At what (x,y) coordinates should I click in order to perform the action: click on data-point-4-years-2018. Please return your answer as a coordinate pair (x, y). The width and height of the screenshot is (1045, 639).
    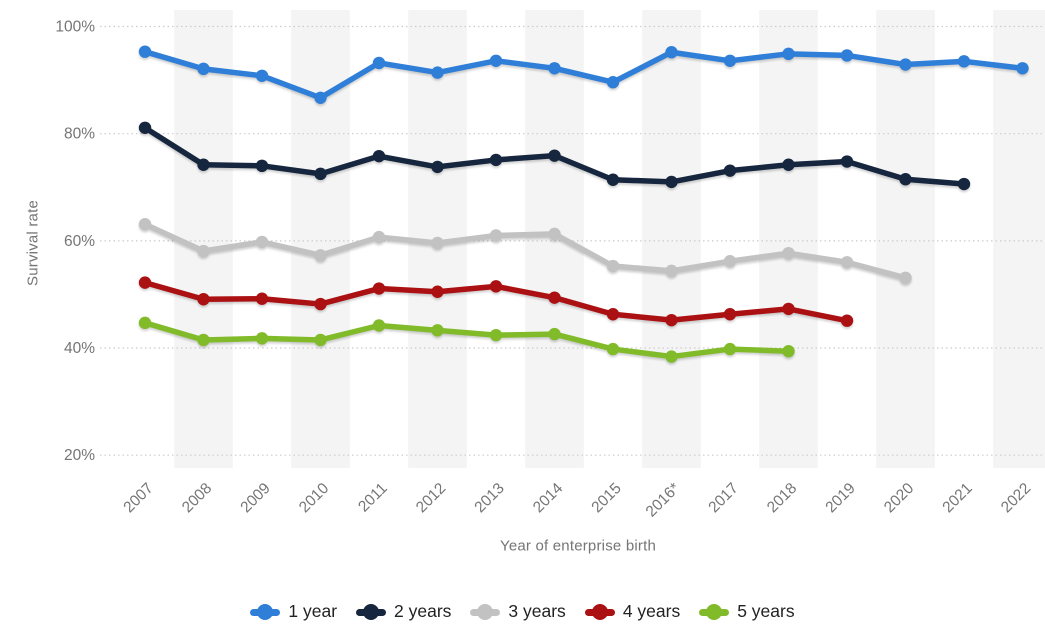
    Looking at the image, I should click on (788, 309).